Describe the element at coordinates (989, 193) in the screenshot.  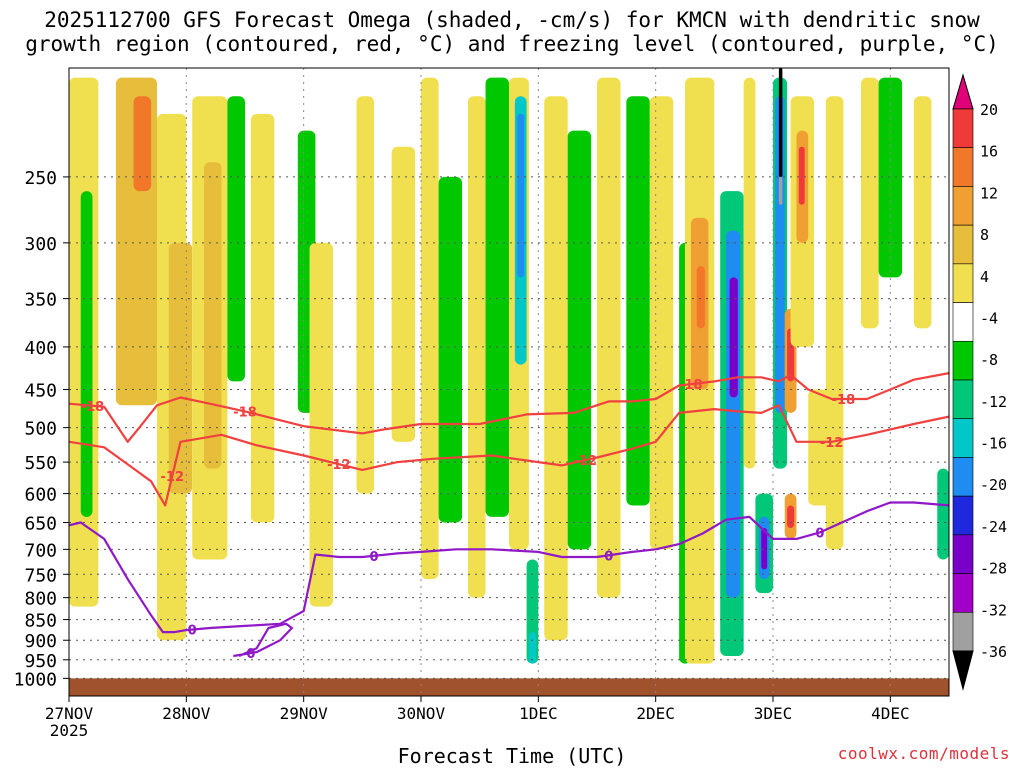
I see `colorbar-label-2: 12` at that location.